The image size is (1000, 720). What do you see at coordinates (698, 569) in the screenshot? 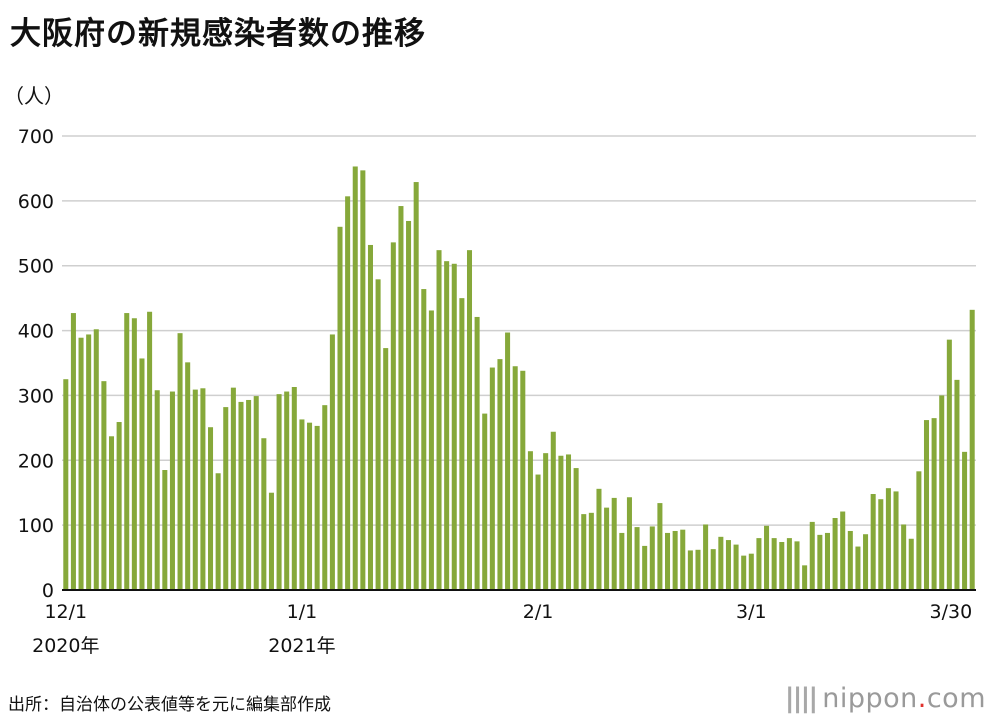
I see `bar-2/22: 2/22: 62` at bounding box center [698, 569].